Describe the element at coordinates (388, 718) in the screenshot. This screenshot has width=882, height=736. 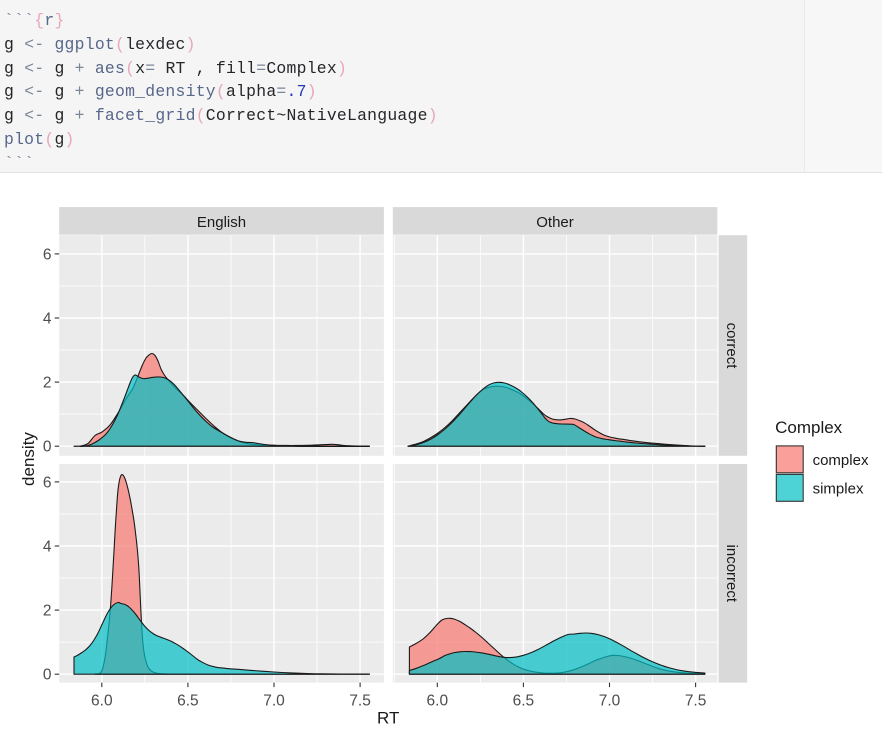
I see `svg-text: RT` at that location.